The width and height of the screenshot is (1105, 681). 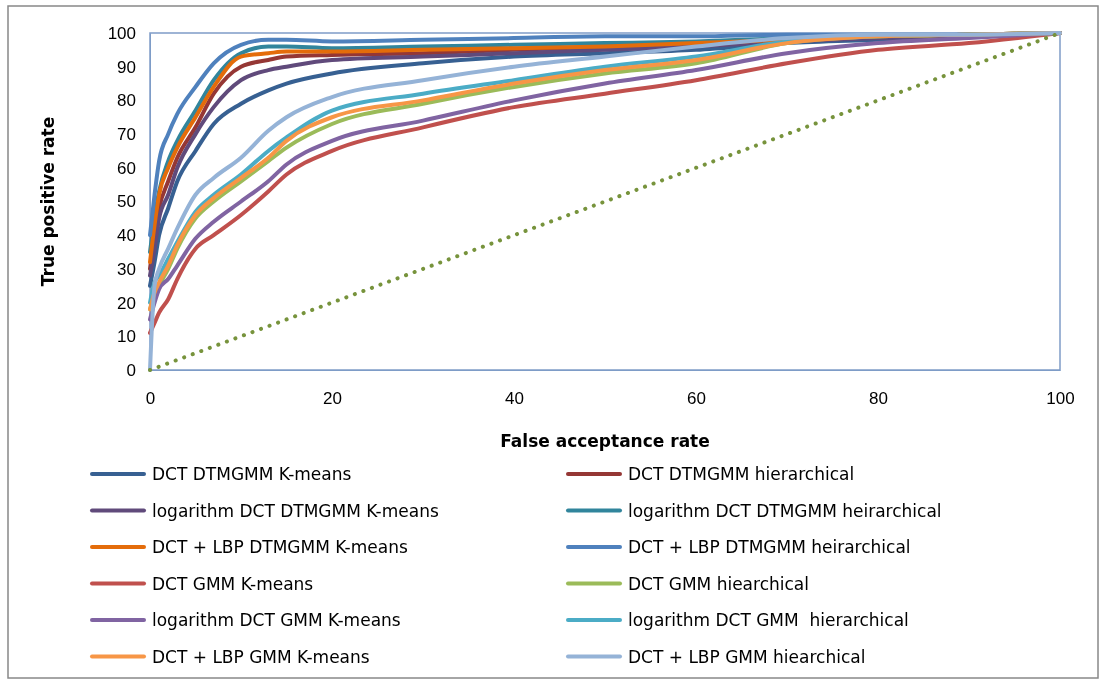 I want to click on y-tick-label: 90, so click(x=126, y=67).